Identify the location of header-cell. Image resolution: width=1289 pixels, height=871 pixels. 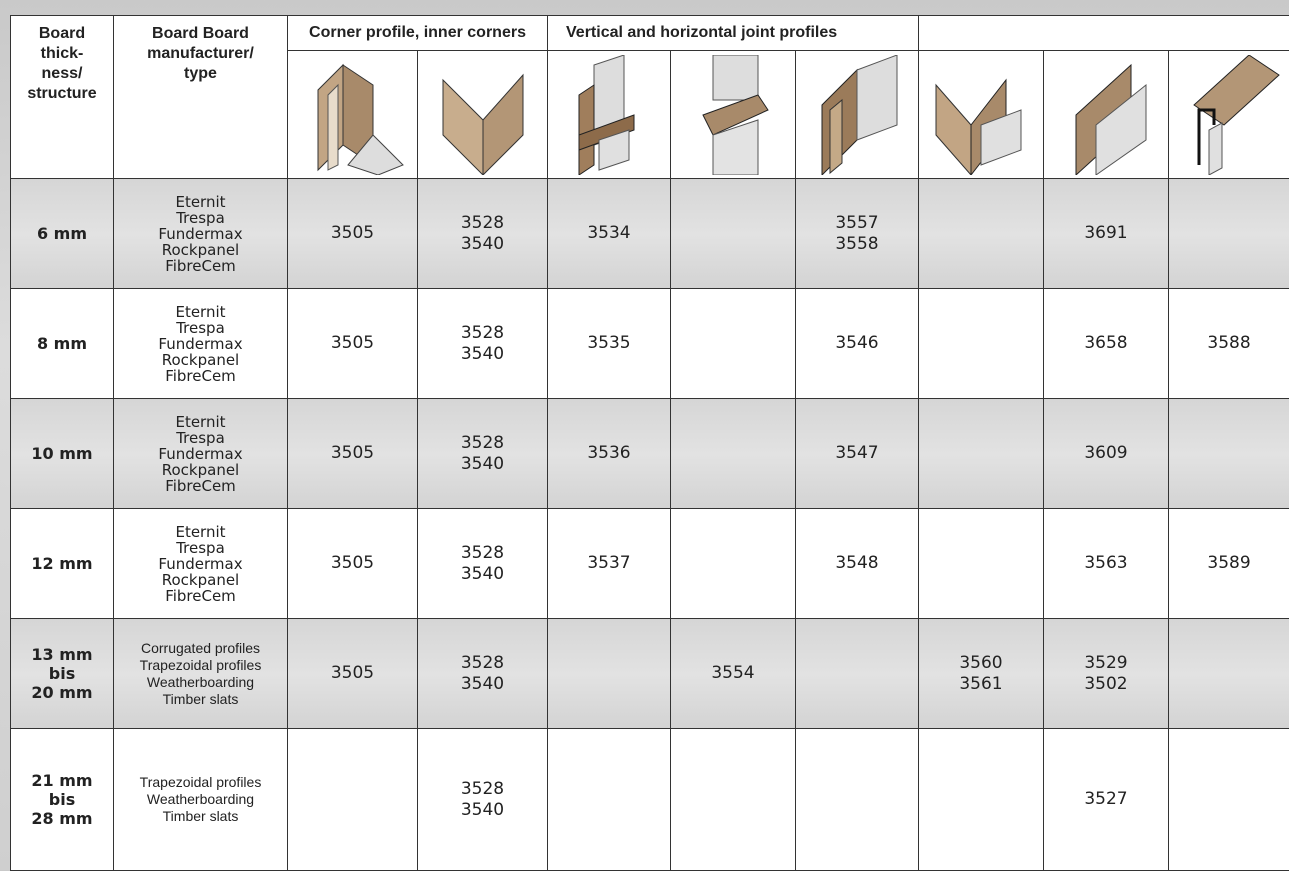
(1104, 33).